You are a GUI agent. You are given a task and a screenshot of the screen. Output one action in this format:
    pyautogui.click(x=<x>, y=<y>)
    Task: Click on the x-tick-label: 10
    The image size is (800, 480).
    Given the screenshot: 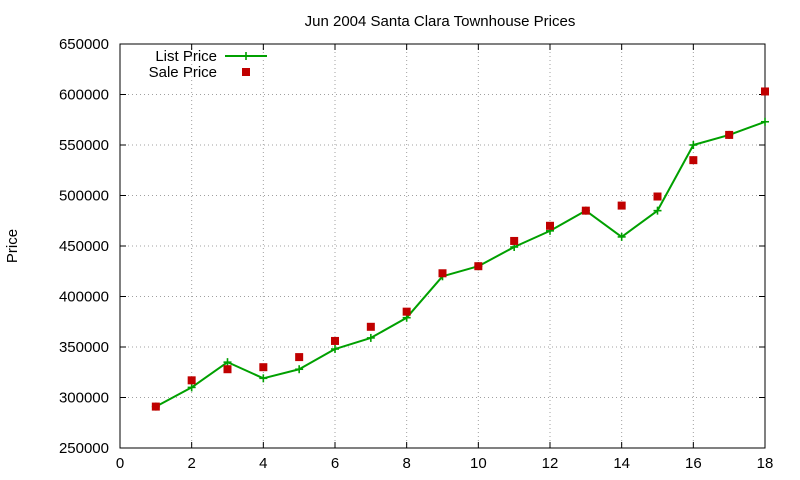 What is the action you would take?
    pyautogui.click(x=478, y=463)
    